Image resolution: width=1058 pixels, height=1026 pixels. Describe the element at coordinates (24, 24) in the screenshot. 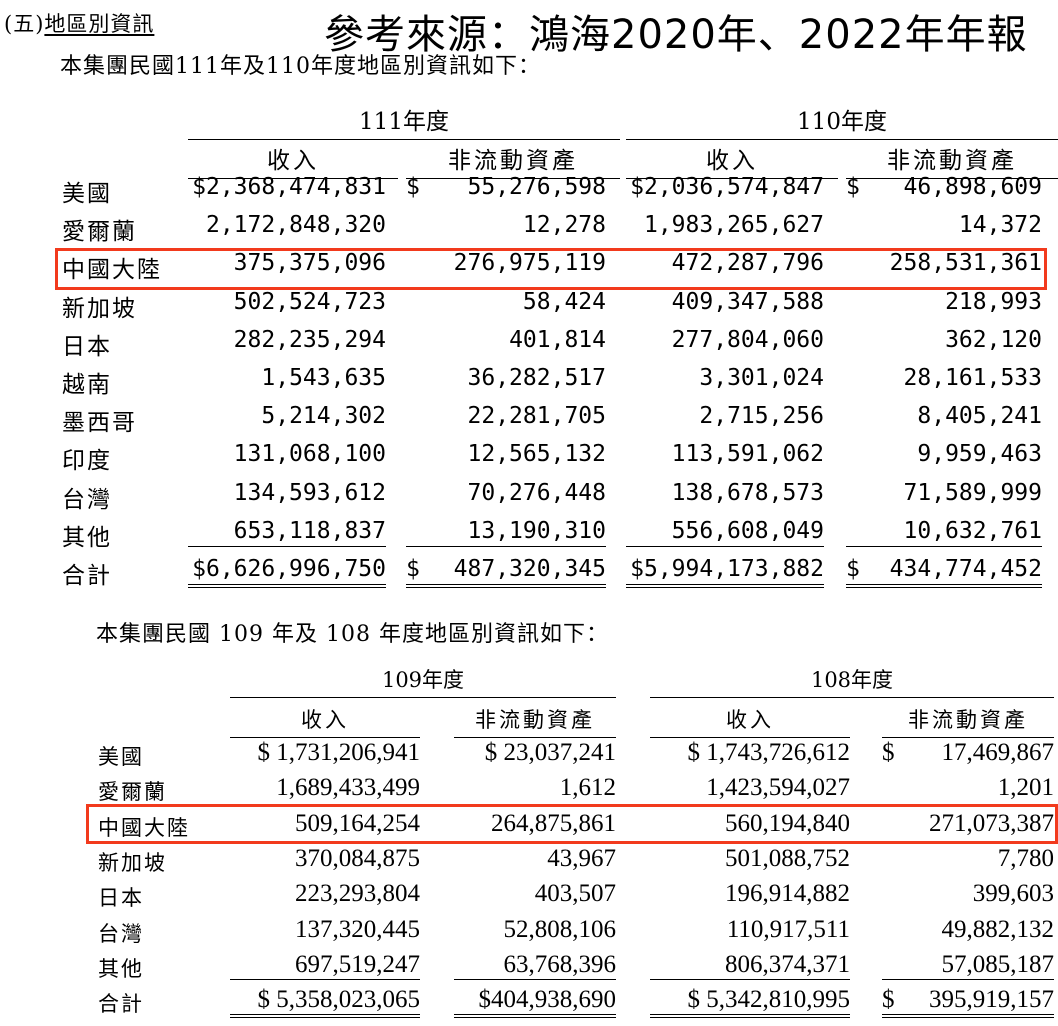

I see `section-prefix: (五)` at that location.